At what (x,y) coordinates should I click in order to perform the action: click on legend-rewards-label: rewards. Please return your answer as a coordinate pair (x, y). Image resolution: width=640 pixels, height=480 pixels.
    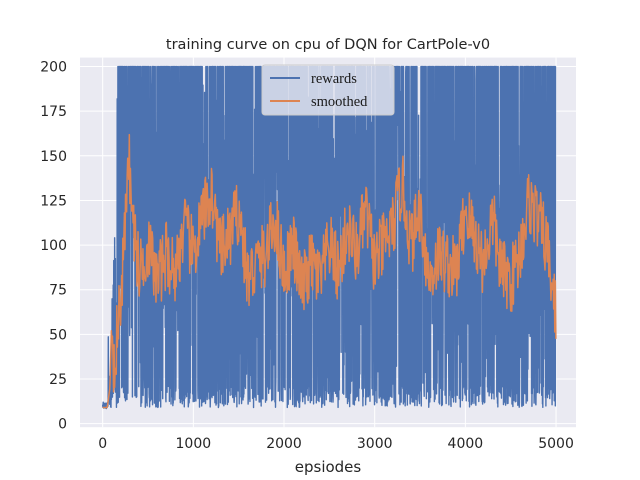
    Looking at the image, I should click on (334, 79).